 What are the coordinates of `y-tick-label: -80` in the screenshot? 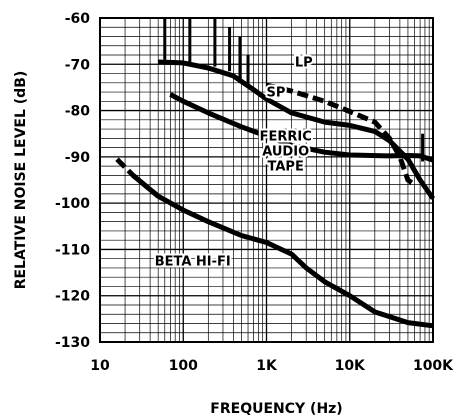 It's located at (78, 112).